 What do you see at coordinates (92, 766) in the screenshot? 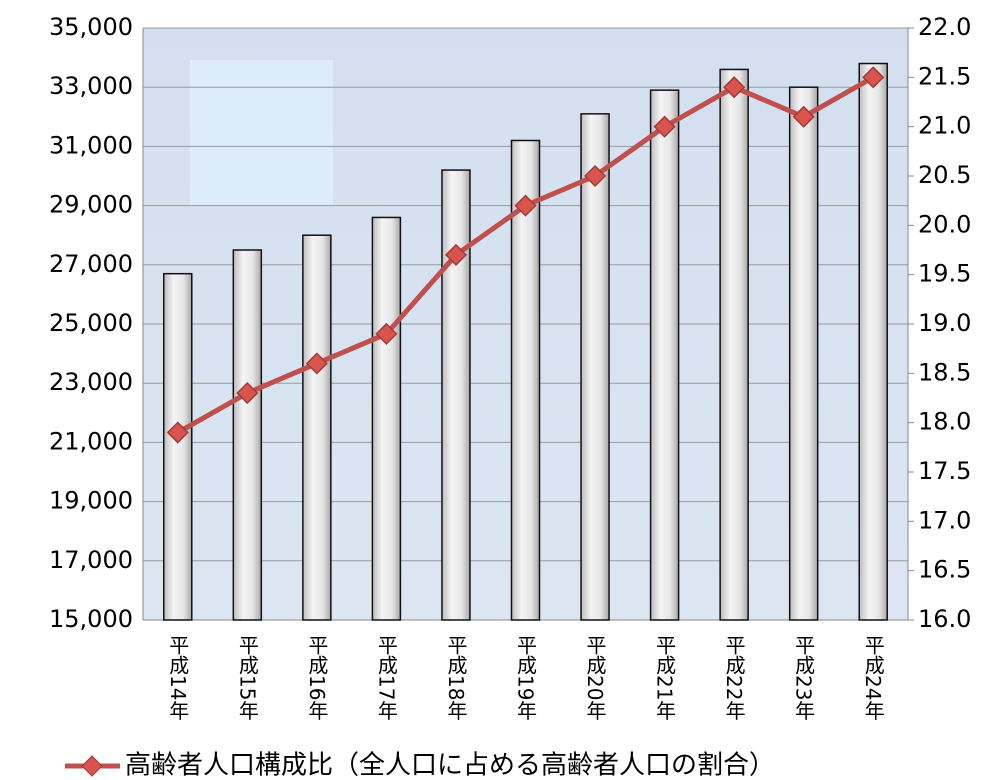
I see `legend-marker` at bounding box center [92, 766].